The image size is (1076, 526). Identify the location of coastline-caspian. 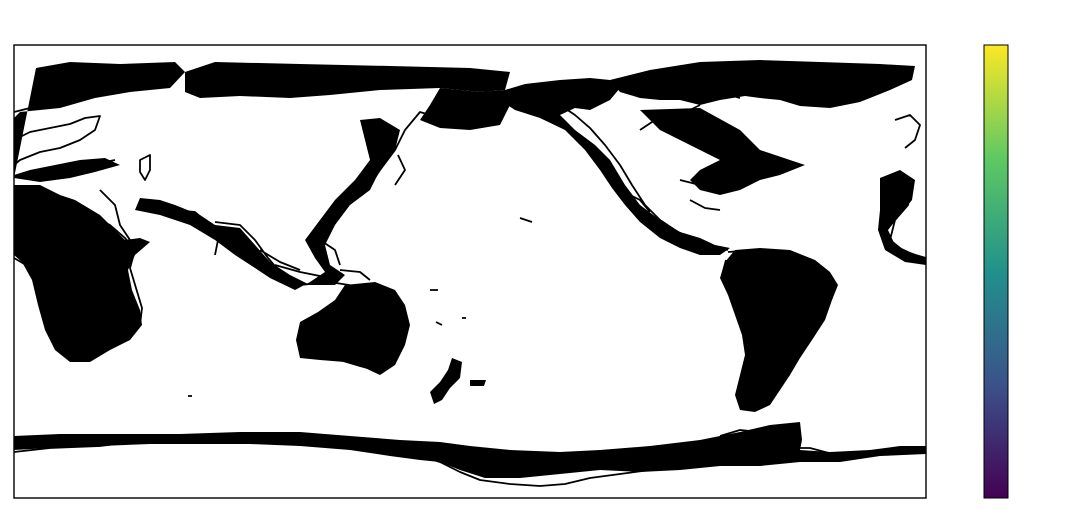
(145, 167).